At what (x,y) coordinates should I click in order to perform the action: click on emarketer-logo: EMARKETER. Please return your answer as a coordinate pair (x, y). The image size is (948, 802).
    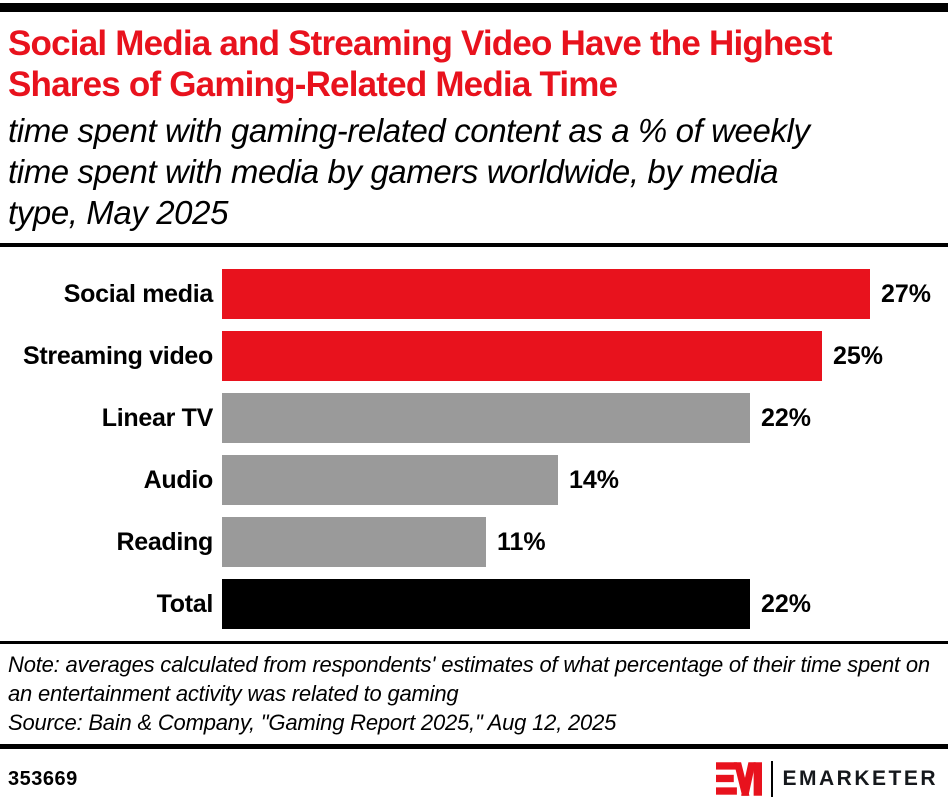
    Looking at the image, I should click on (828, 779).